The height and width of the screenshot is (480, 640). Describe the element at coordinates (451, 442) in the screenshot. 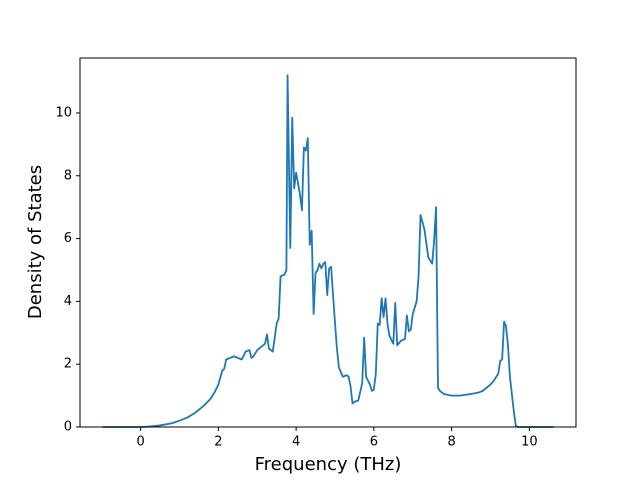

I see `x-tick-label: 8` at that location.